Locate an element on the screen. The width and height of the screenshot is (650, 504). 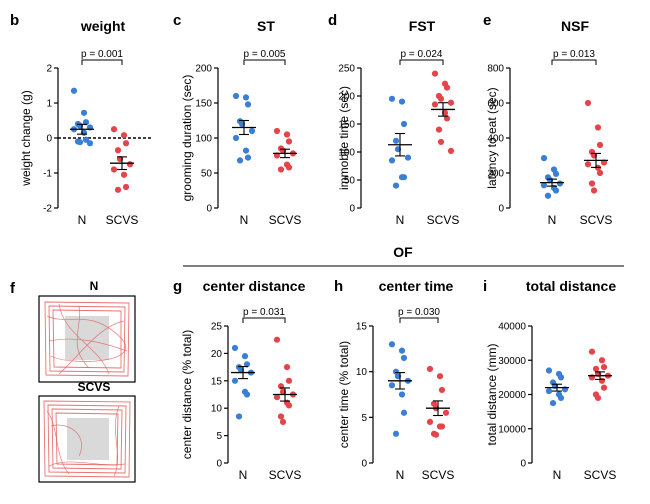
chart-title: FST is located at coordinates (422, 26).